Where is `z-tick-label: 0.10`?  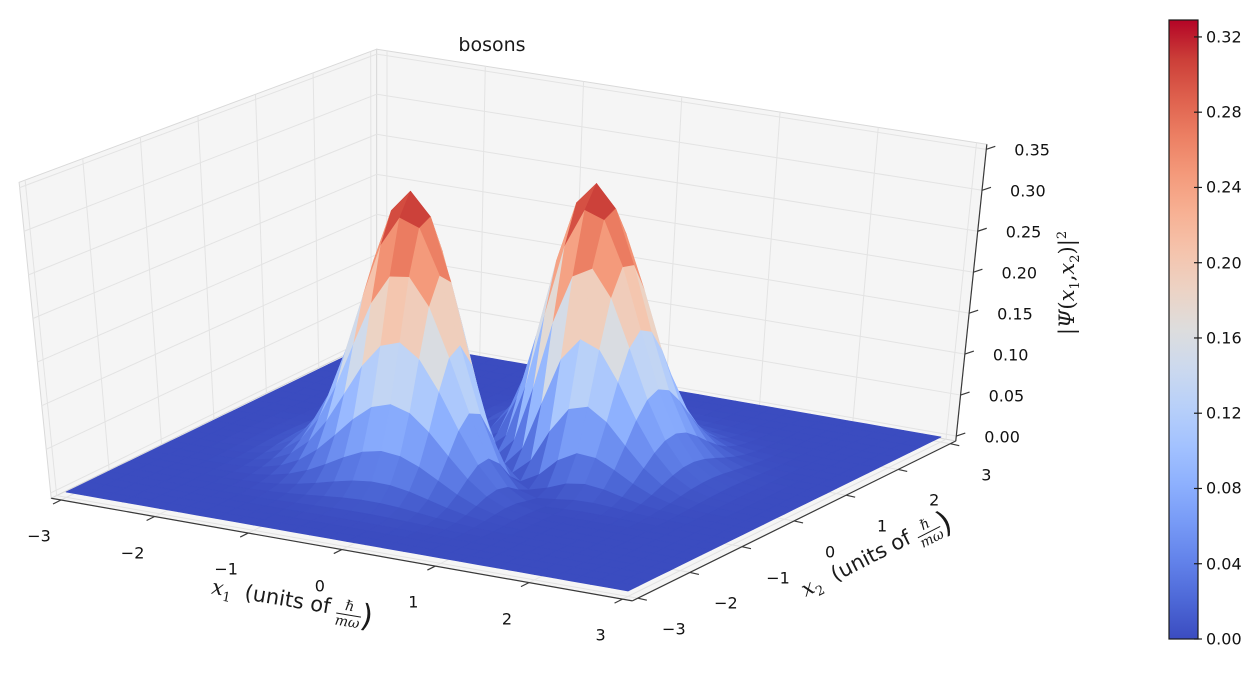 z-tick-label: 0.10 is located at coordinates (1010, 355).